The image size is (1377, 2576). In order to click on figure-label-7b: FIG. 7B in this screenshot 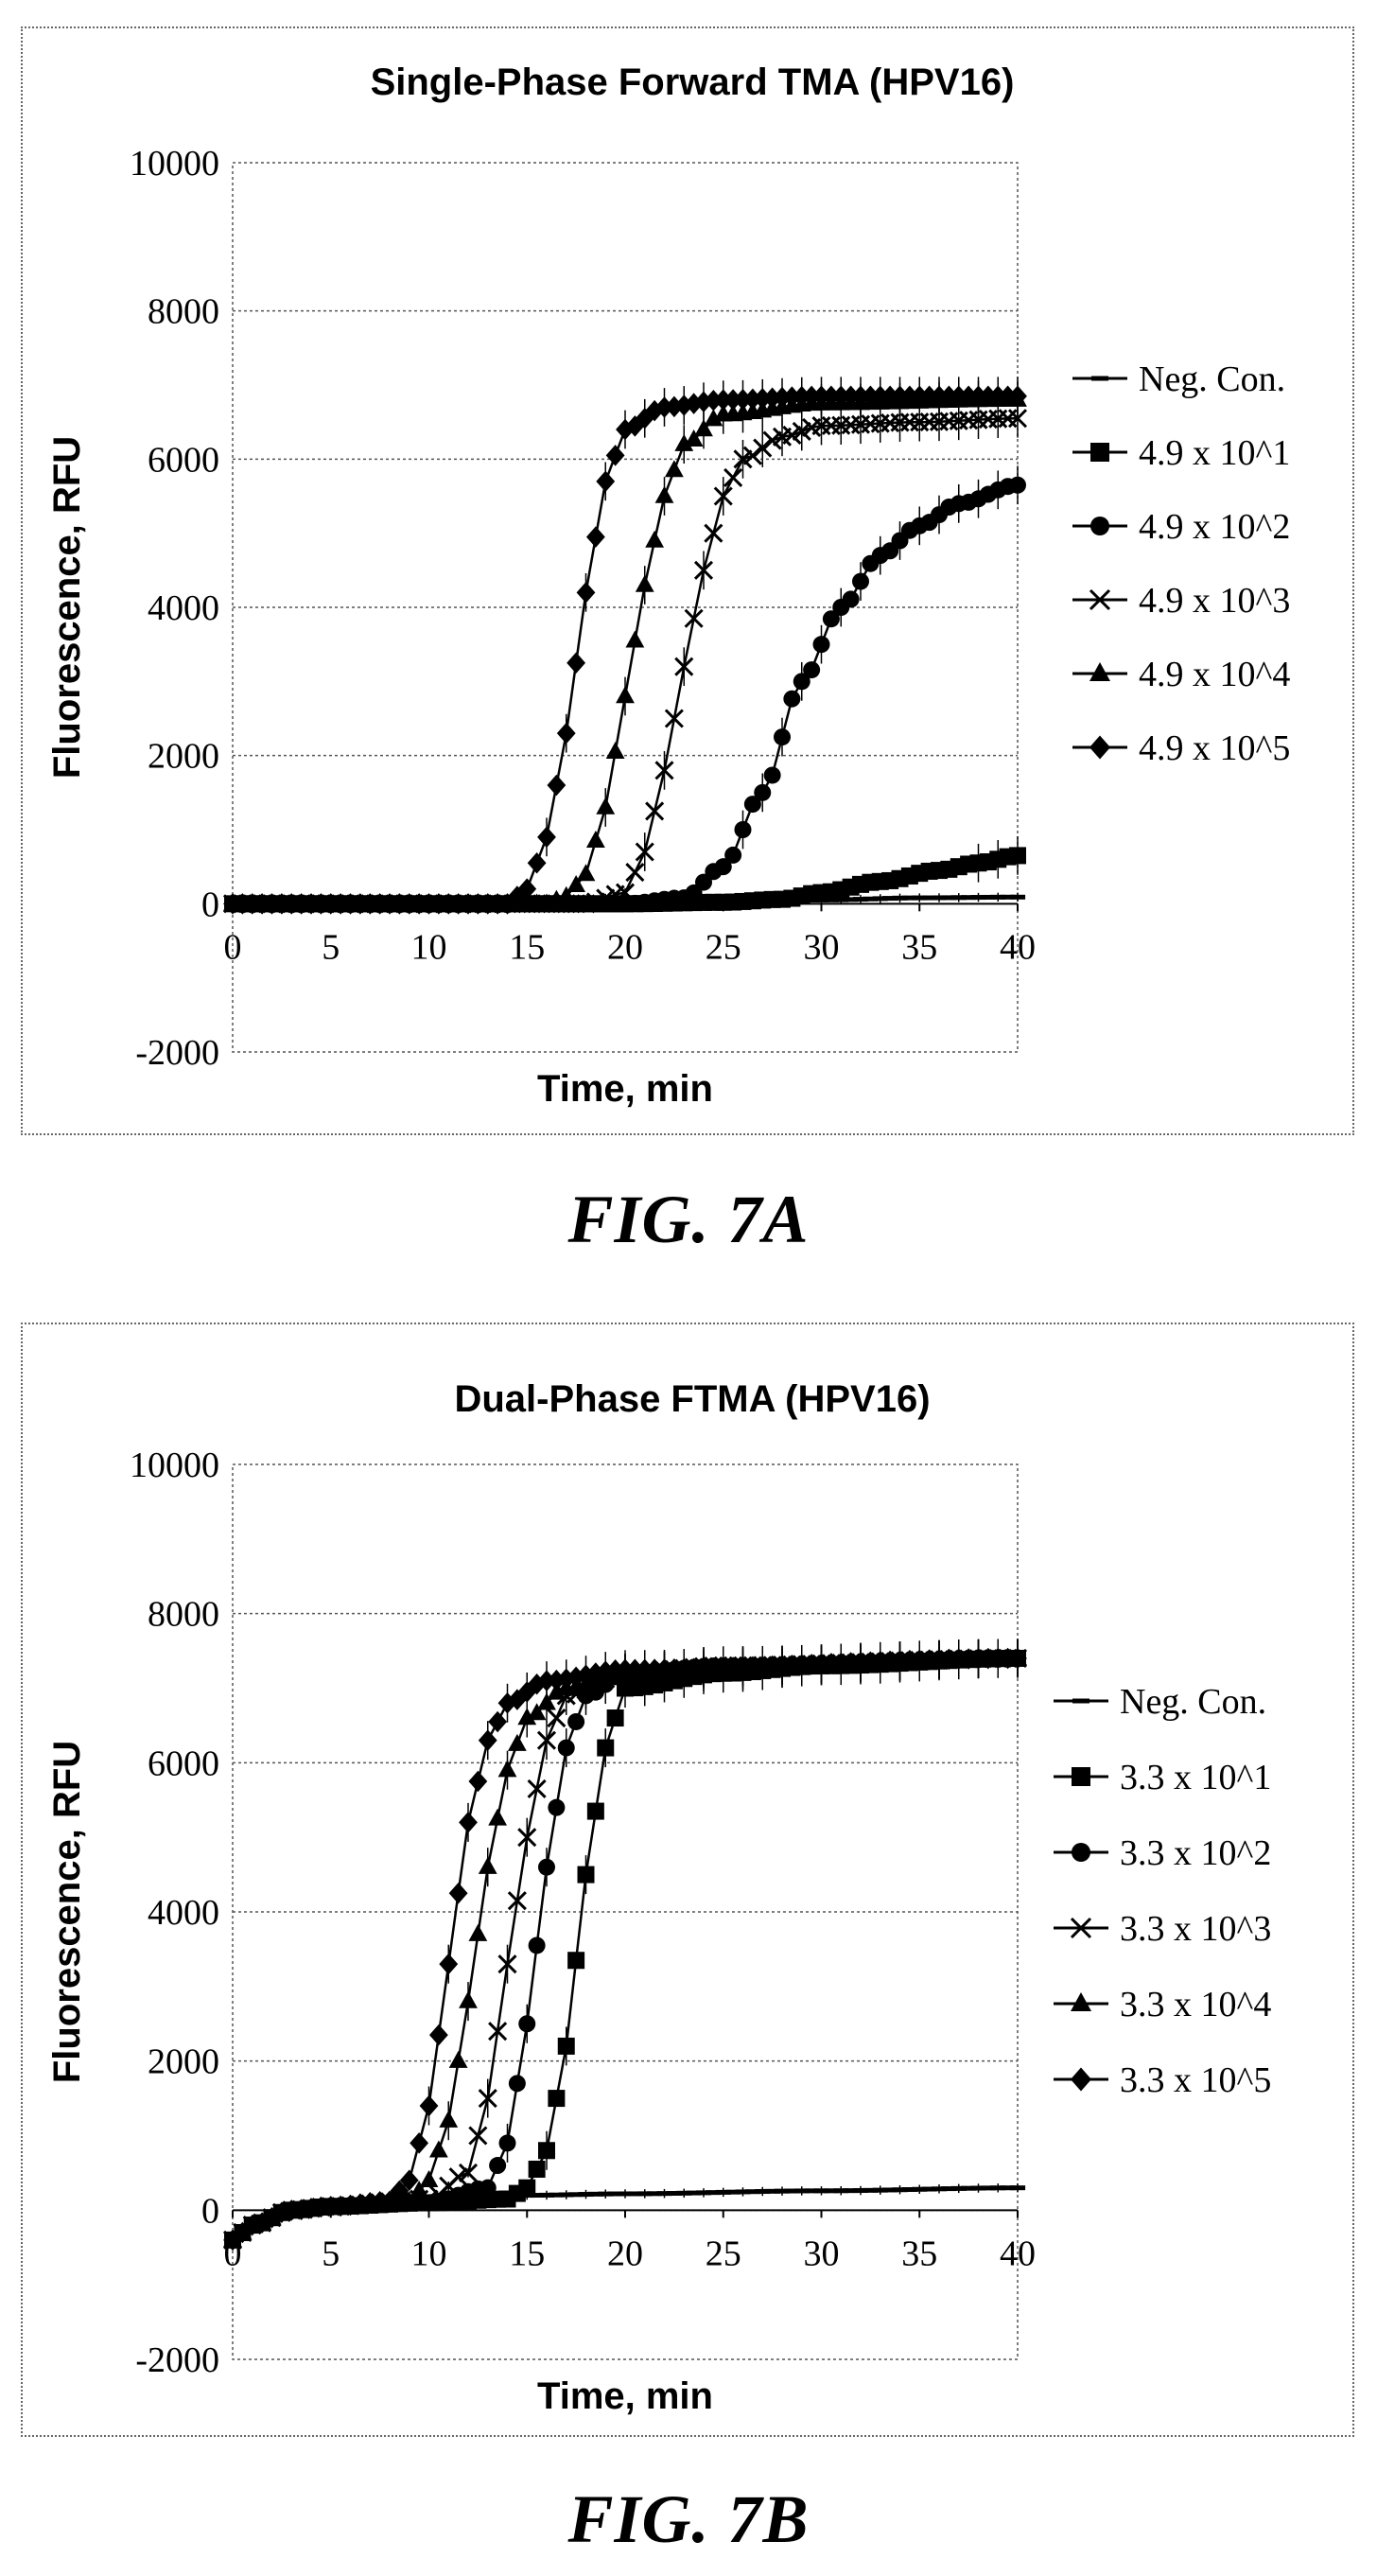, I will do `click(688, 2519)`.